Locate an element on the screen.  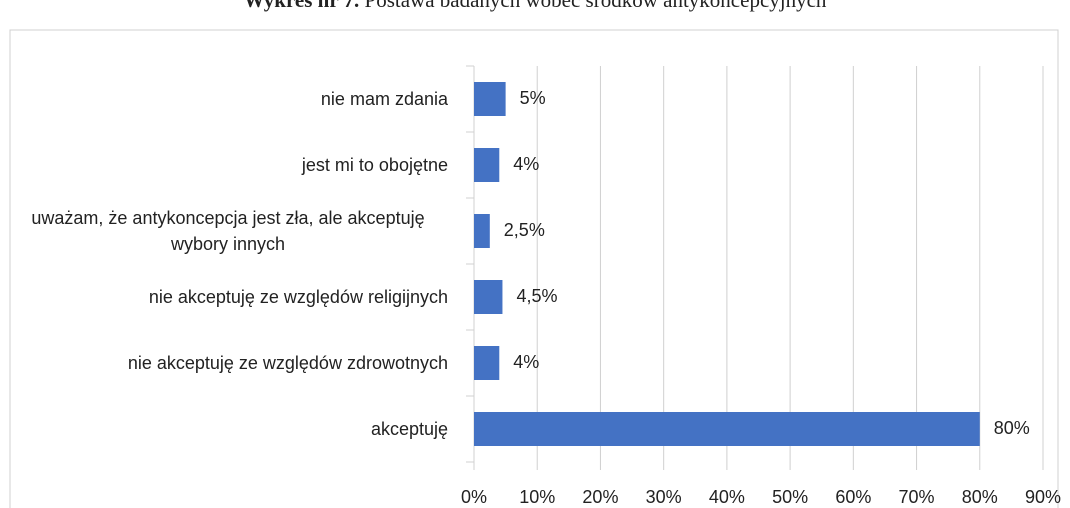
category-label-wrap: nie akceptuję ze względów religijnych is located at coordinates (224, 297).